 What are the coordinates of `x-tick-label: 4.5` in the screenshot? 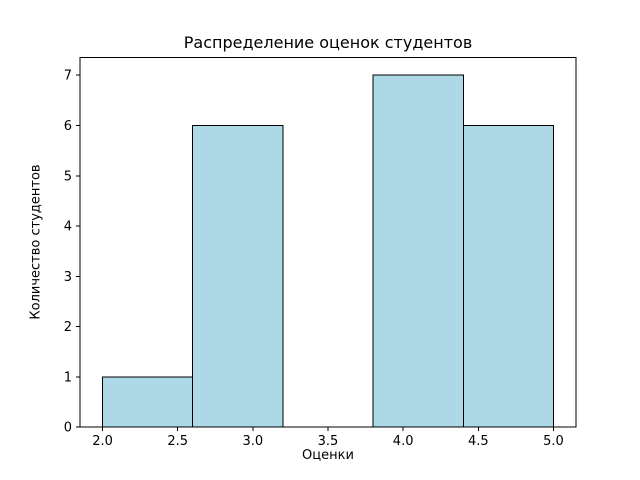 It's located at (478, 441).